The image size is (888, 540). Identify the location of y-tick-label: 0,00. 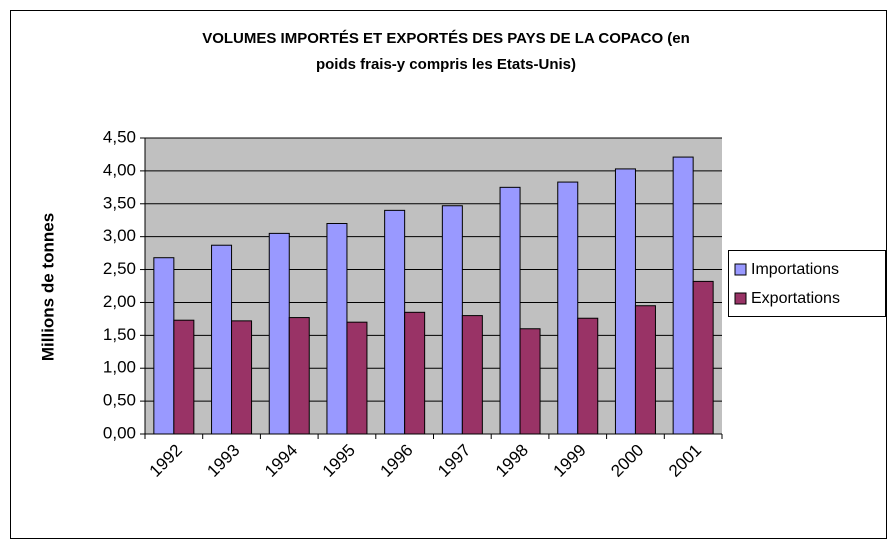
(119, 432).